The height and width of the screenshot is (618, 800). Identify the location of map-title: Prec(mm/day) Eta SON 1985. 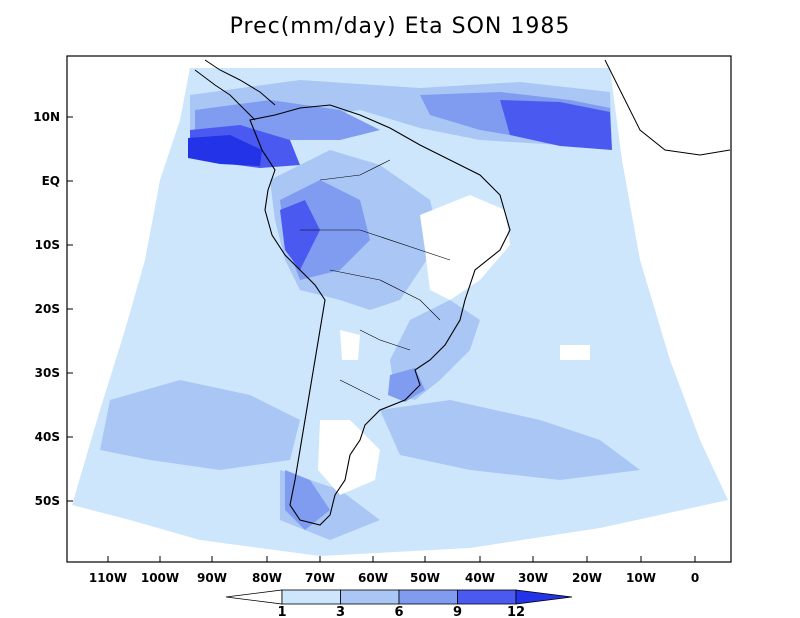
(400, 26).